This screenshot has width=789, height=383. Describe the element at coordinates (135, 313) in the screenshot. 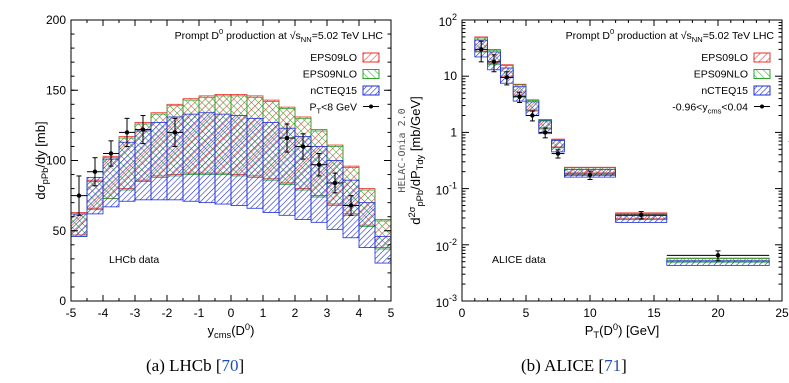

I see `x-tick-label: -3` at that location.